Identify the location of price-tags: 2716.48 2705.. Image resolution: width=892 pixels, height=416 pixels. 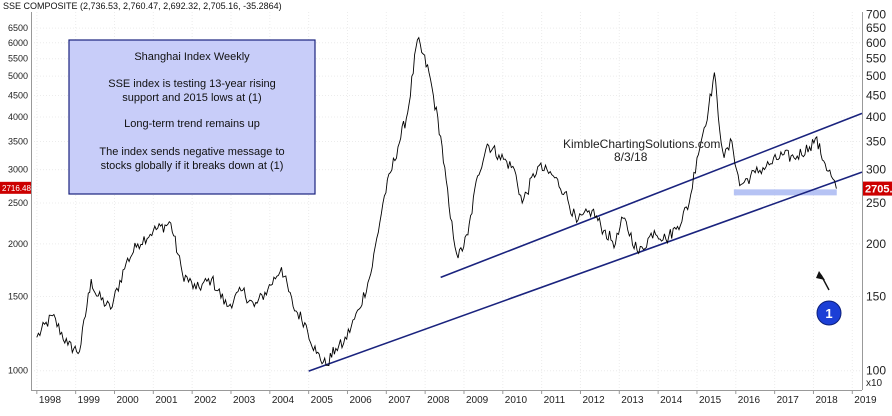
(446, 188).